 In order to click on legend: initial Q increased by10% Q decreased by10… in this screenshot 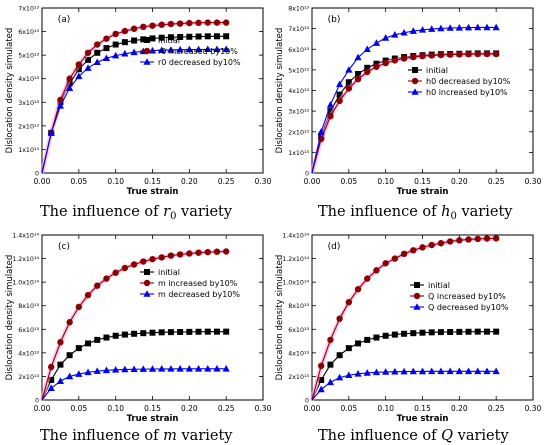, I will do `click(459, 296)`.